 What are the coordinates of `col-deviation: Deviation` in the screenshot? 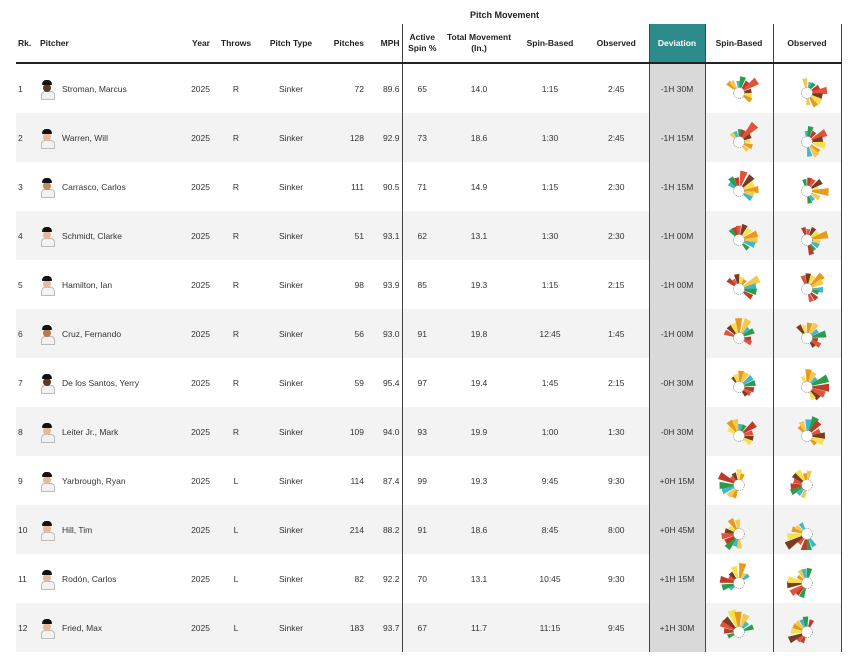 It's located at (677, 44).